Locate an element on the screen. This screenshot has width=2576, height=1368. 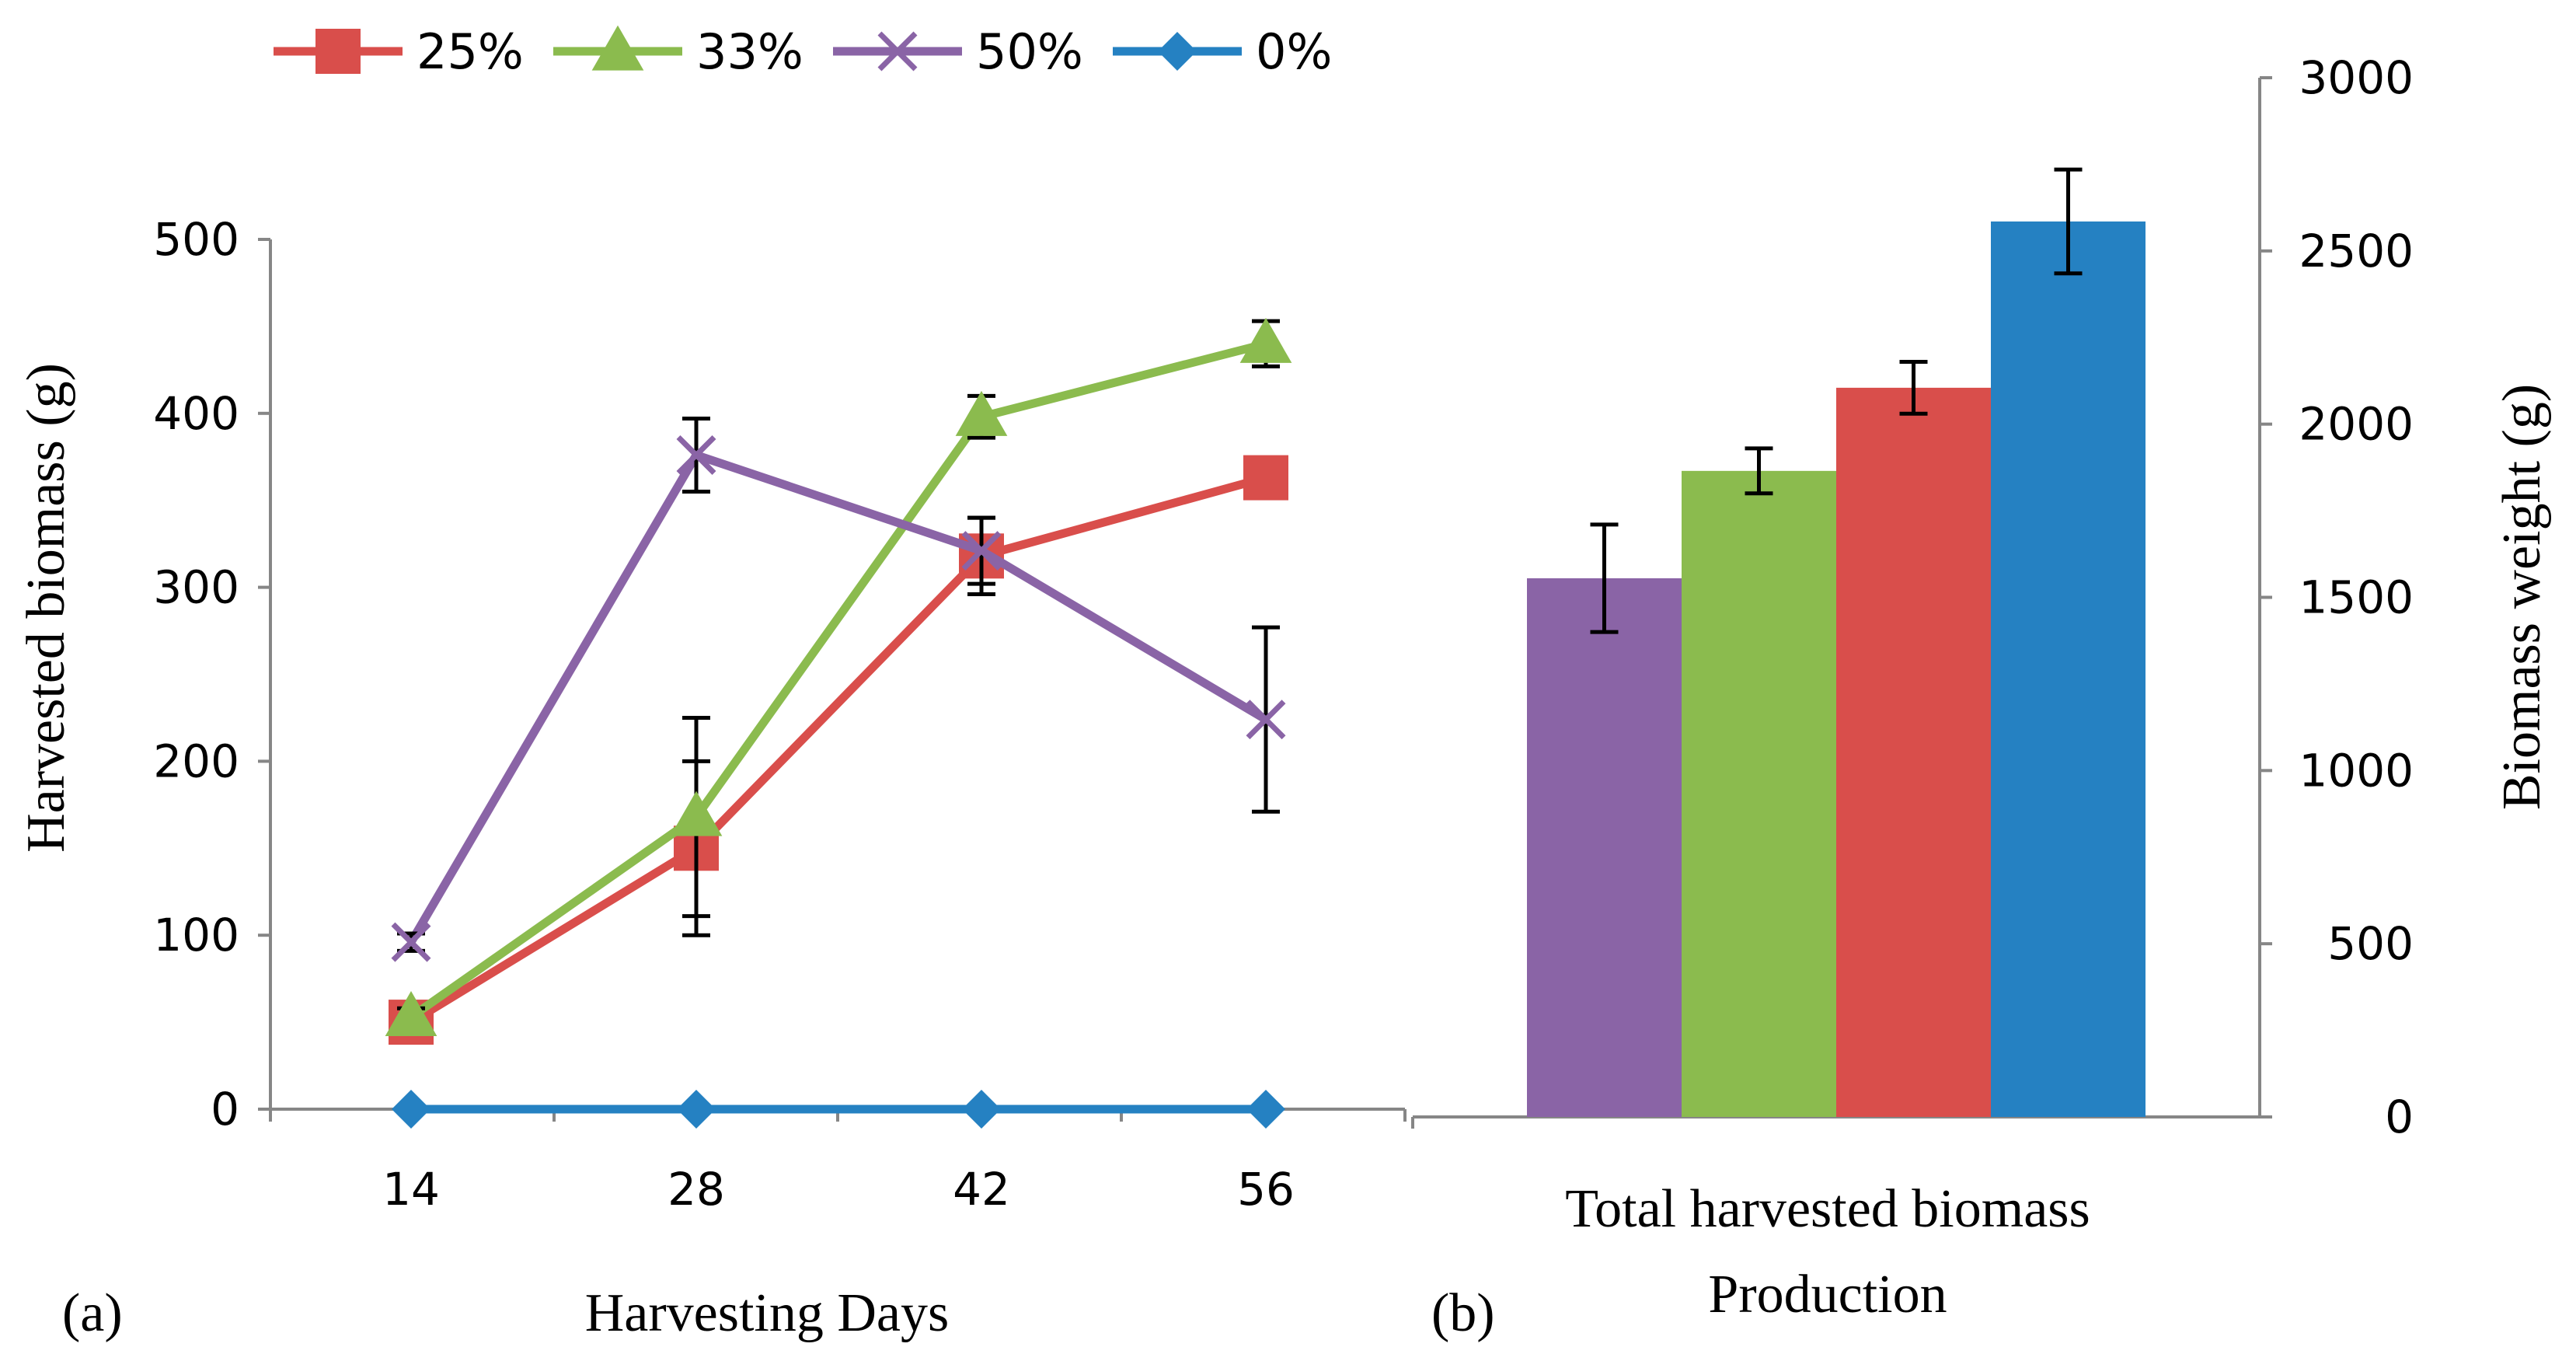
panel-a-x-tick-label: 42 is located at coordinates (982, 1189).